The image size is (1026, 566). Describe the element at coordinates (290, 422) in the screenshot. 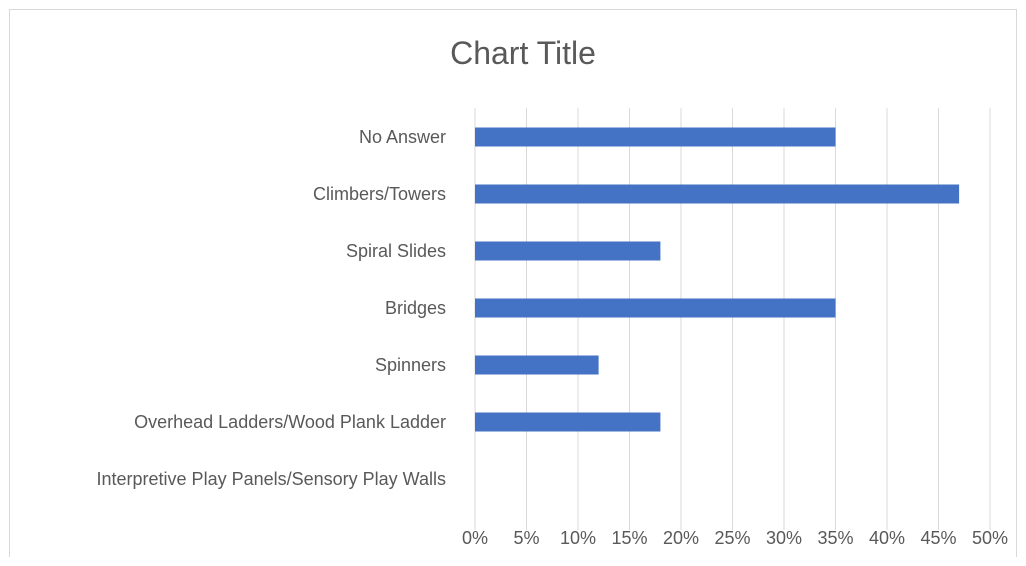

I see `category-label: Overhead Ladders/Wood Plank Ladder` at that location.